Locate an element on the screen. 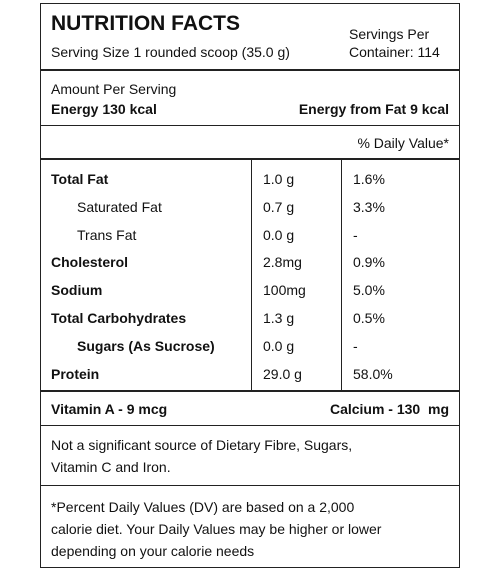  nutrient-daily-value: 1.6% is located at coordinates (369, 179).